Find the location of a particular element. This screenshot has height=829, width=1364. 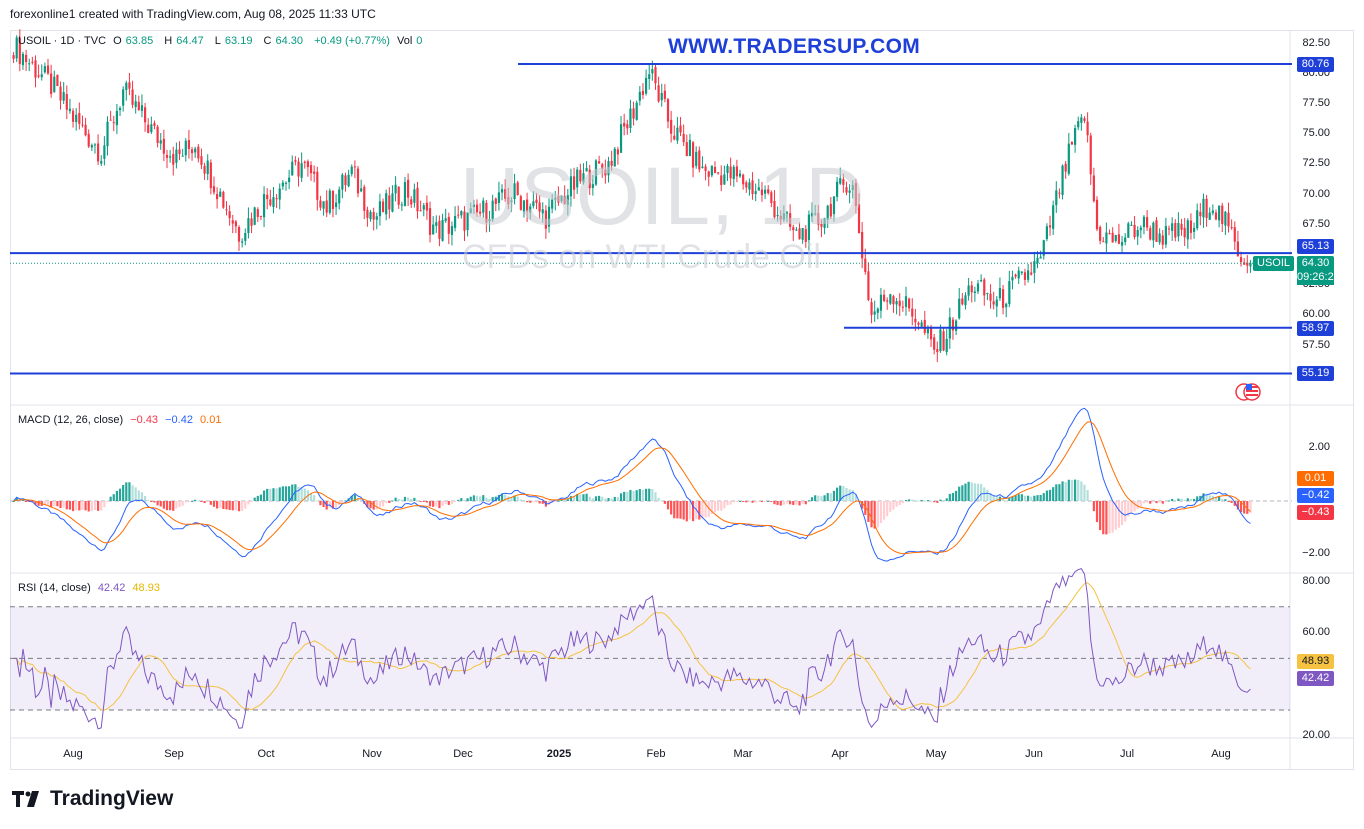

rsi-legend: RSI (14, close) 42.42 48.93 is located at coordinates (91, 588).